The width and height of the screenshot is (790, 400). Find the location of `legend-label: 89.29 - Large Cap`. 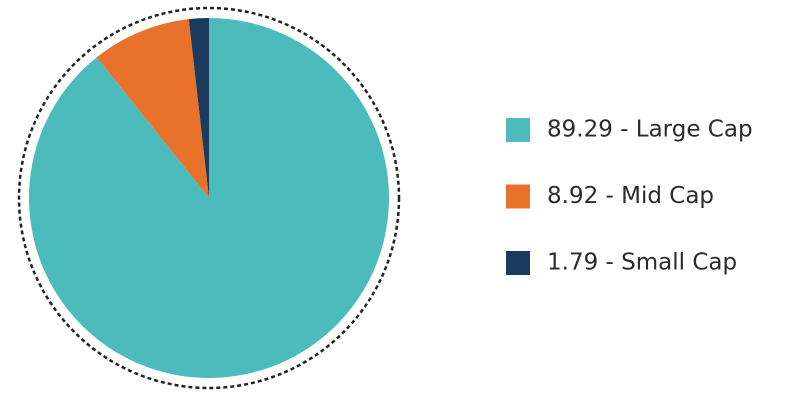

legend-label: 89.29 - Large Cap is located at coordinates (650, 130).